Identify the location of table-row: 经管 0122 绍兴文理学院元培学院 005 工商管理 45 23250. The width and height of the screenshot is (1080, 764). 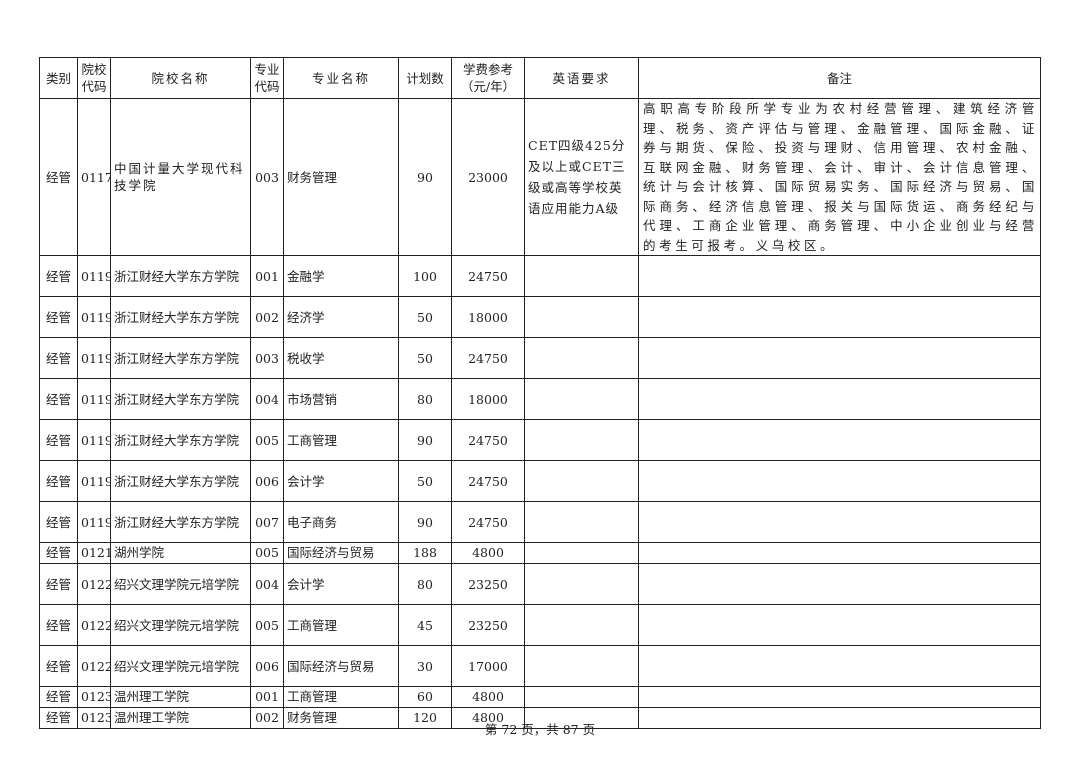
(540, 625).